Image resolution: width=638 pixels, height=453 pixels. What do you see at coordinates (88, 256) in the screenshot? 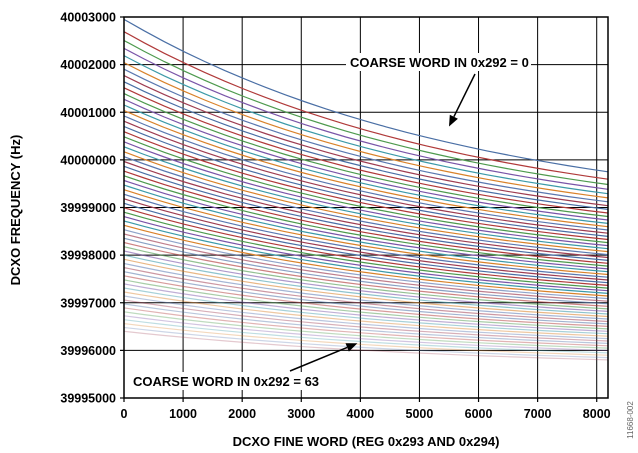
I see `y-tick-label: 39998000` at bounding box center [88, 256].